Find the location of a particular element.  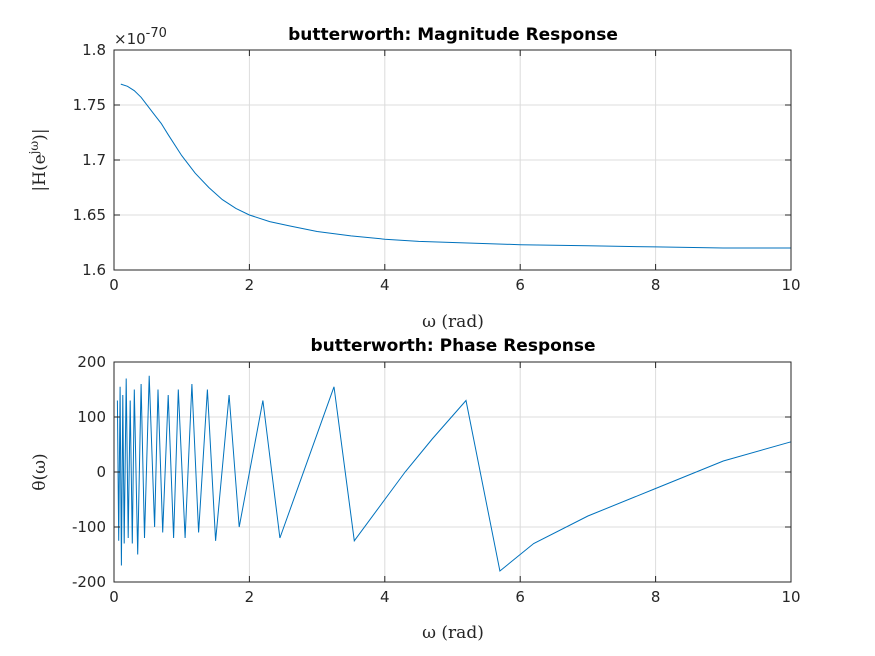

phase-x-tick-label: 6 is located at coordinates (520, 597).